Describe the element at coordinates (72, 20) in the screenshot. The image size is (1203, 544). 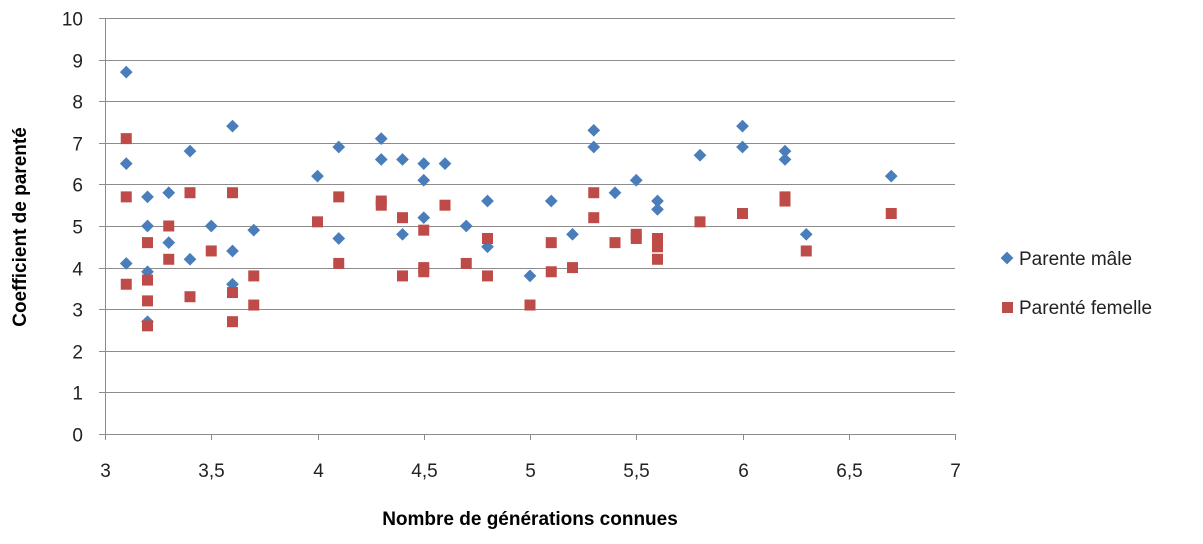
I see `y-tick-label: 10` at that location.